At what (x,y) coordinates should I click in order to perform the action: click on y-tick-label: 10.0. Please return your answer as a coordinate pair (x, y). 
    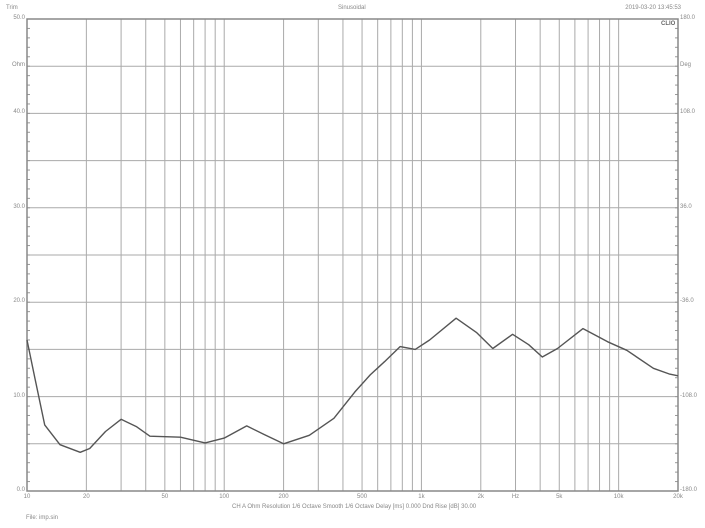
    Looking at the image, I should click on (19, 395).